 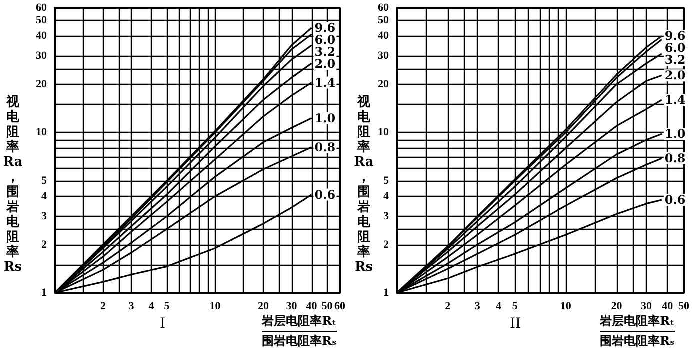 I want to click on text: I, so click(x=163, y=324).